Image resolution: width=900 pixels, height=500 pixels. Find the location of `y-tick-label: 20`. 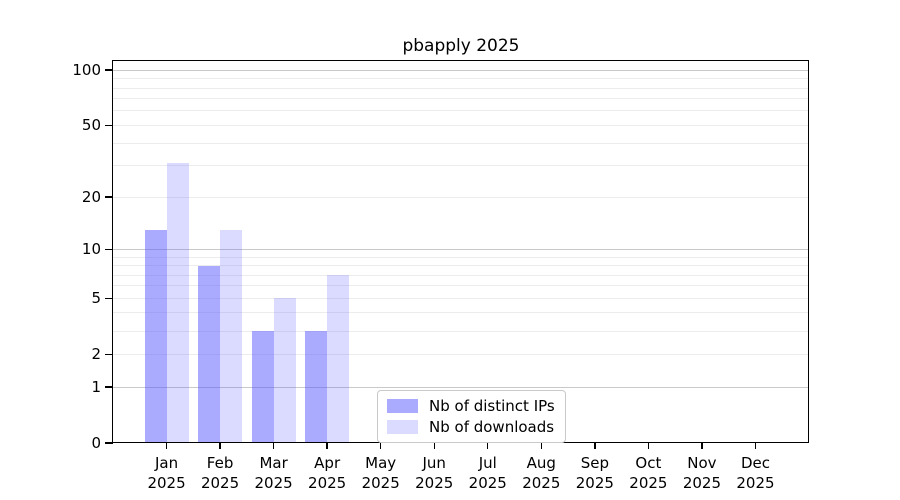

y-tick-label: 20 is located at coordinates (91, 197).